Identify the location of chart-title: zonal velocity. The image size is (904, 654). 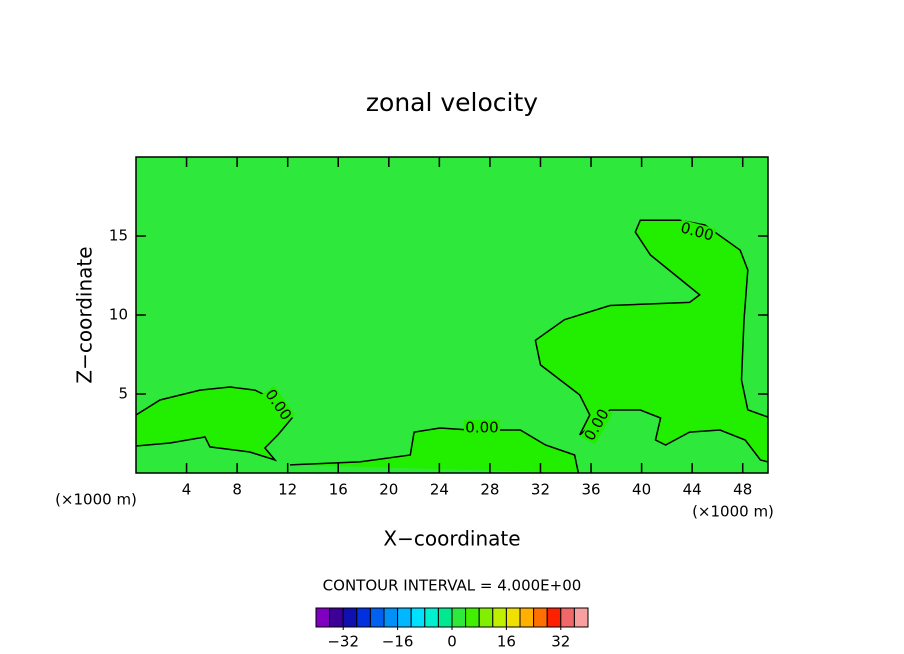
(452, 102).